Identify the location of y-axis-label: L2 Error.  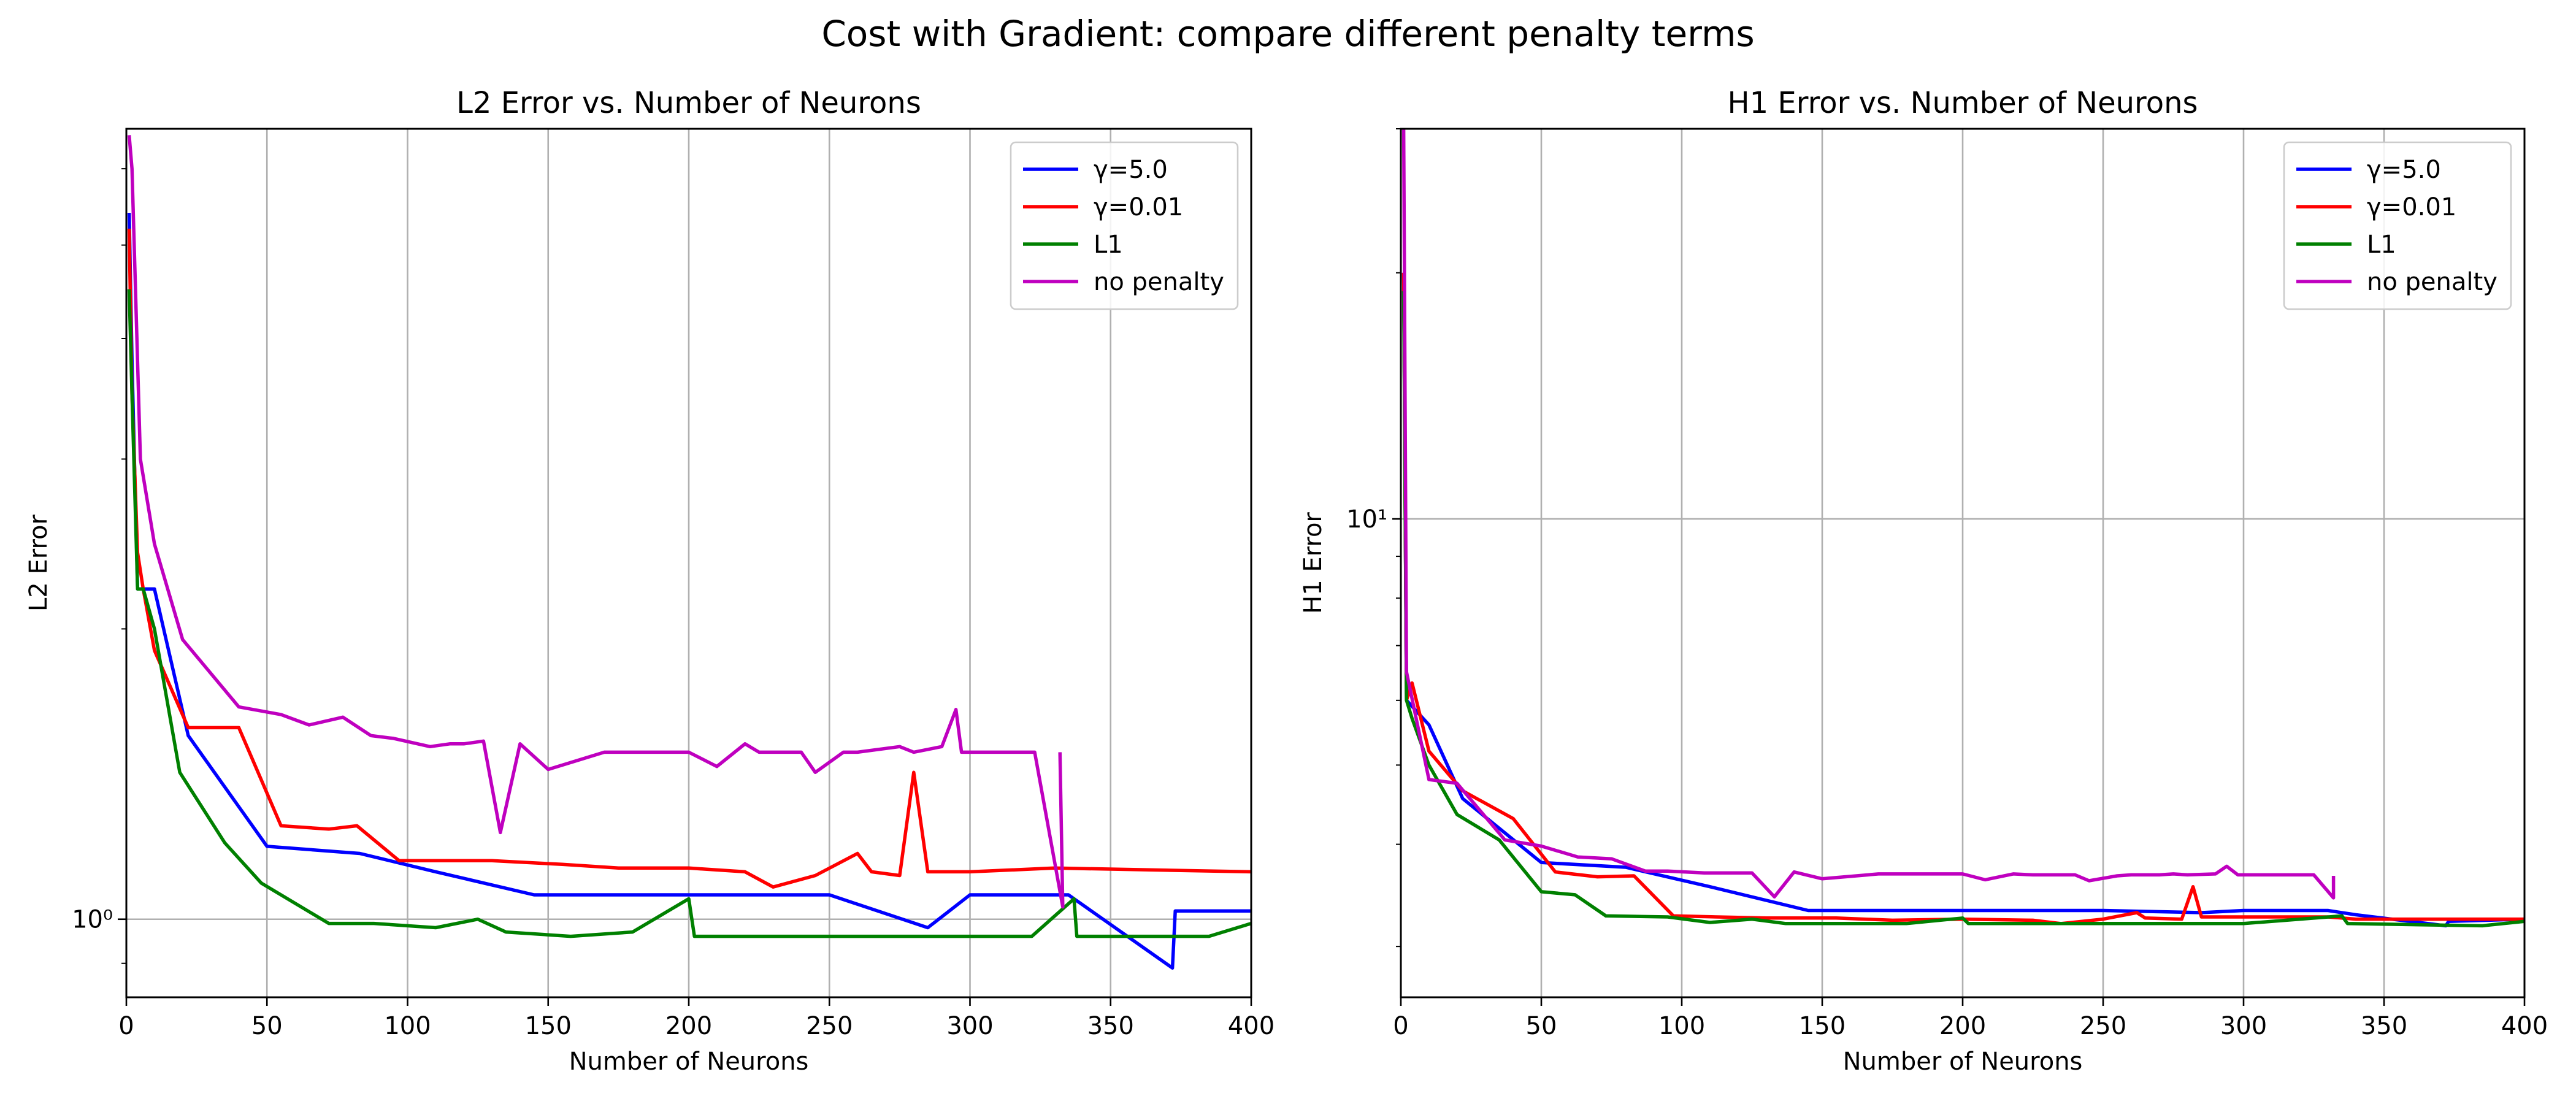
(39, 562).